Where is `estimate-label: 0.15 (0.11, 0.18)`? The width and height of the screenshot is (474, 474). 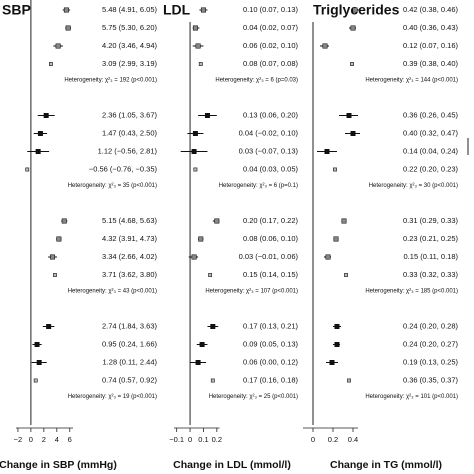
estimate-label: 0.15 (0.11, 0.18) is located at coordinates (431, 256).